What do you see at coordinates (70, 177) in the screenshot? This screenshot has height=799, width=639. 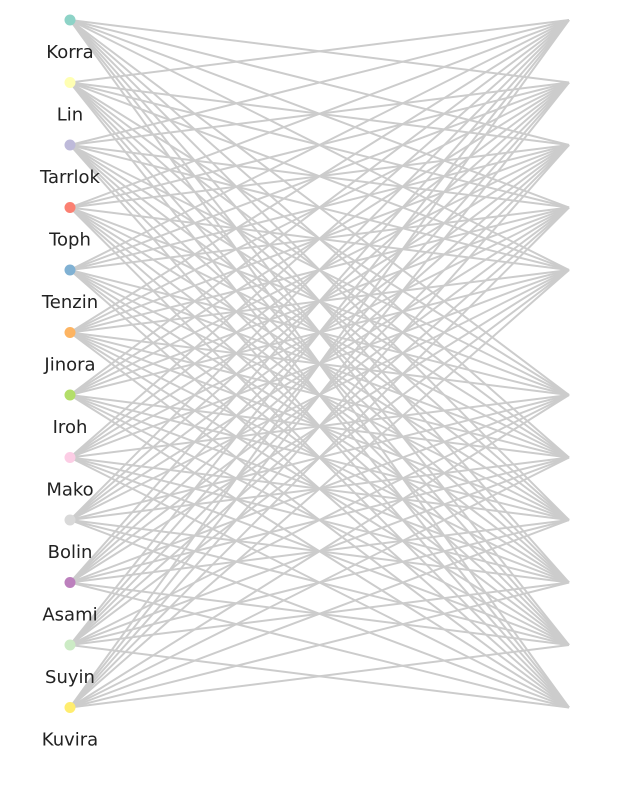 I see `node-label-tarrlok: Tarrlok` at bounding box center [70, 177].